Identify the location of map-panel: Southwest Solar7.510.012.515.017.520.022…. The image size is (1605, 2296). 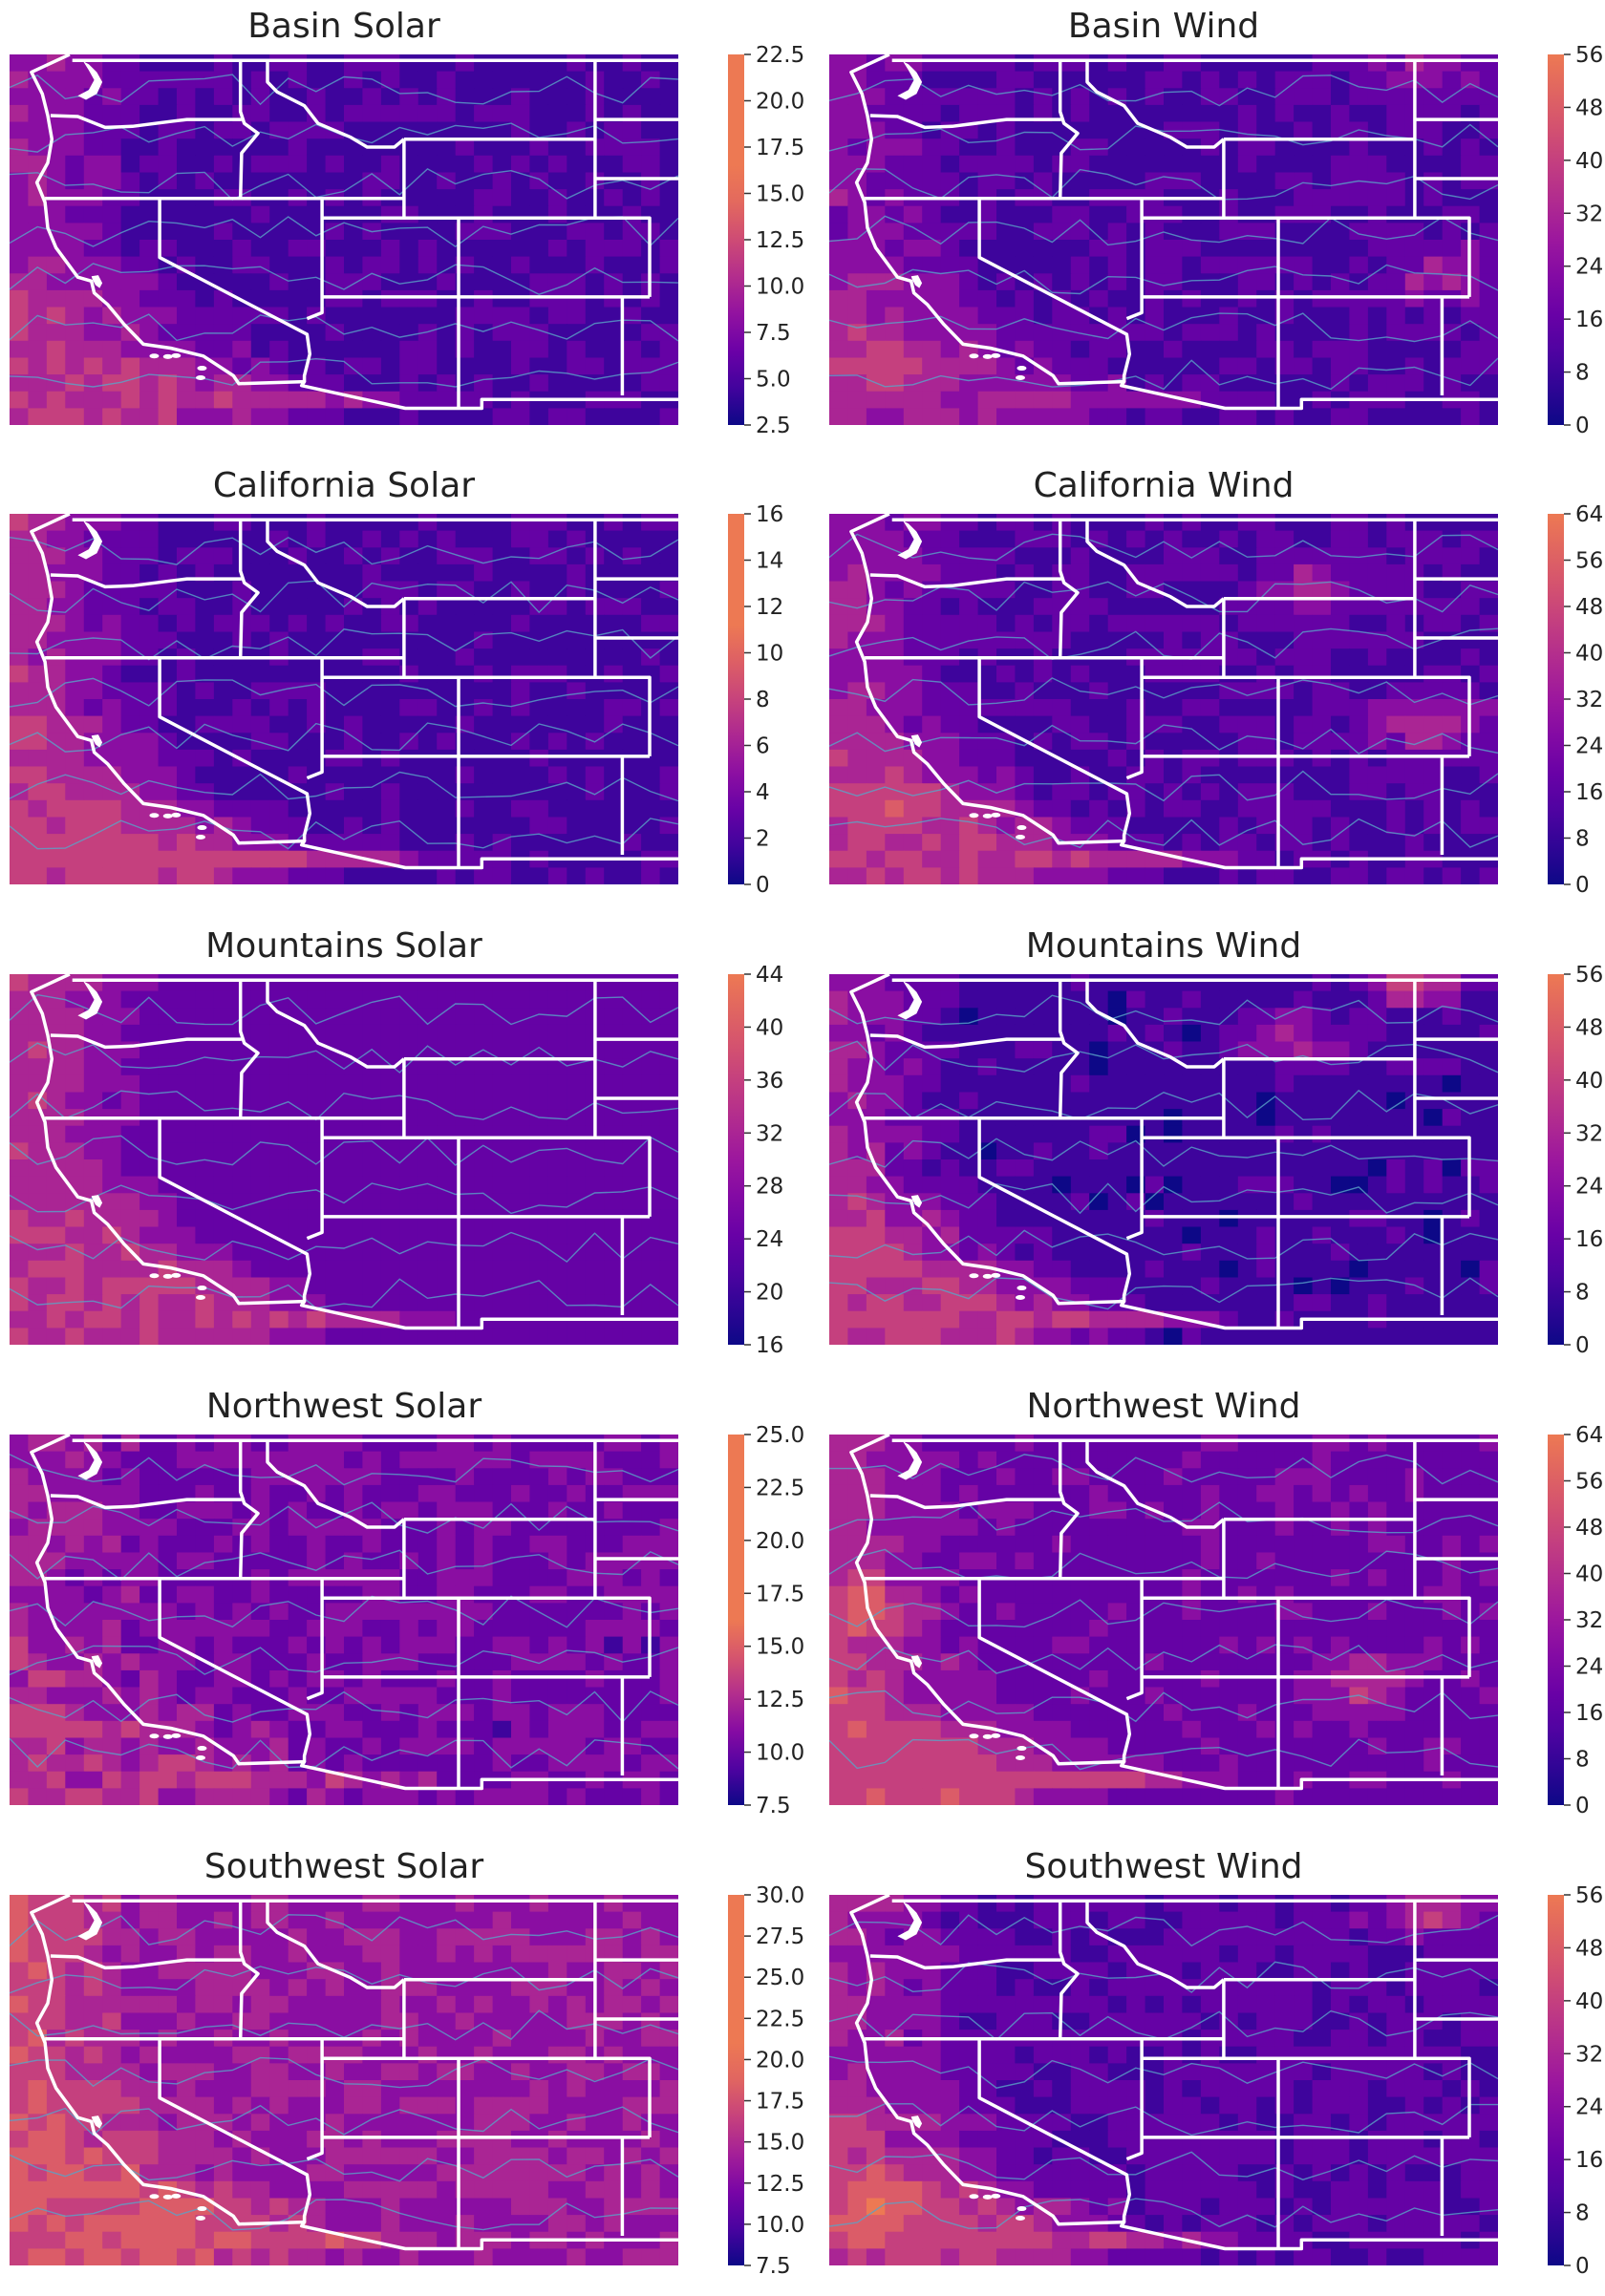
(407, 2063).